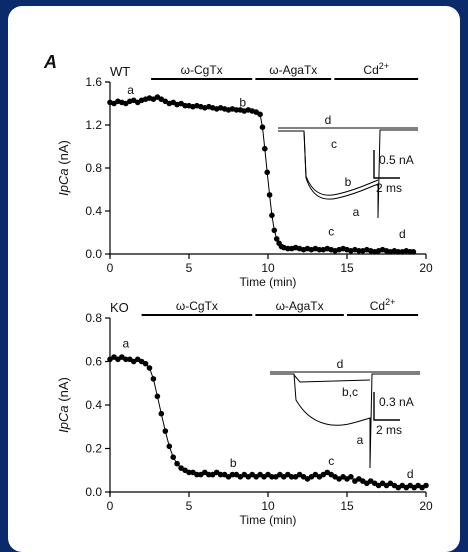  I want to click on inset-trace-label: c, so click(334, 144).